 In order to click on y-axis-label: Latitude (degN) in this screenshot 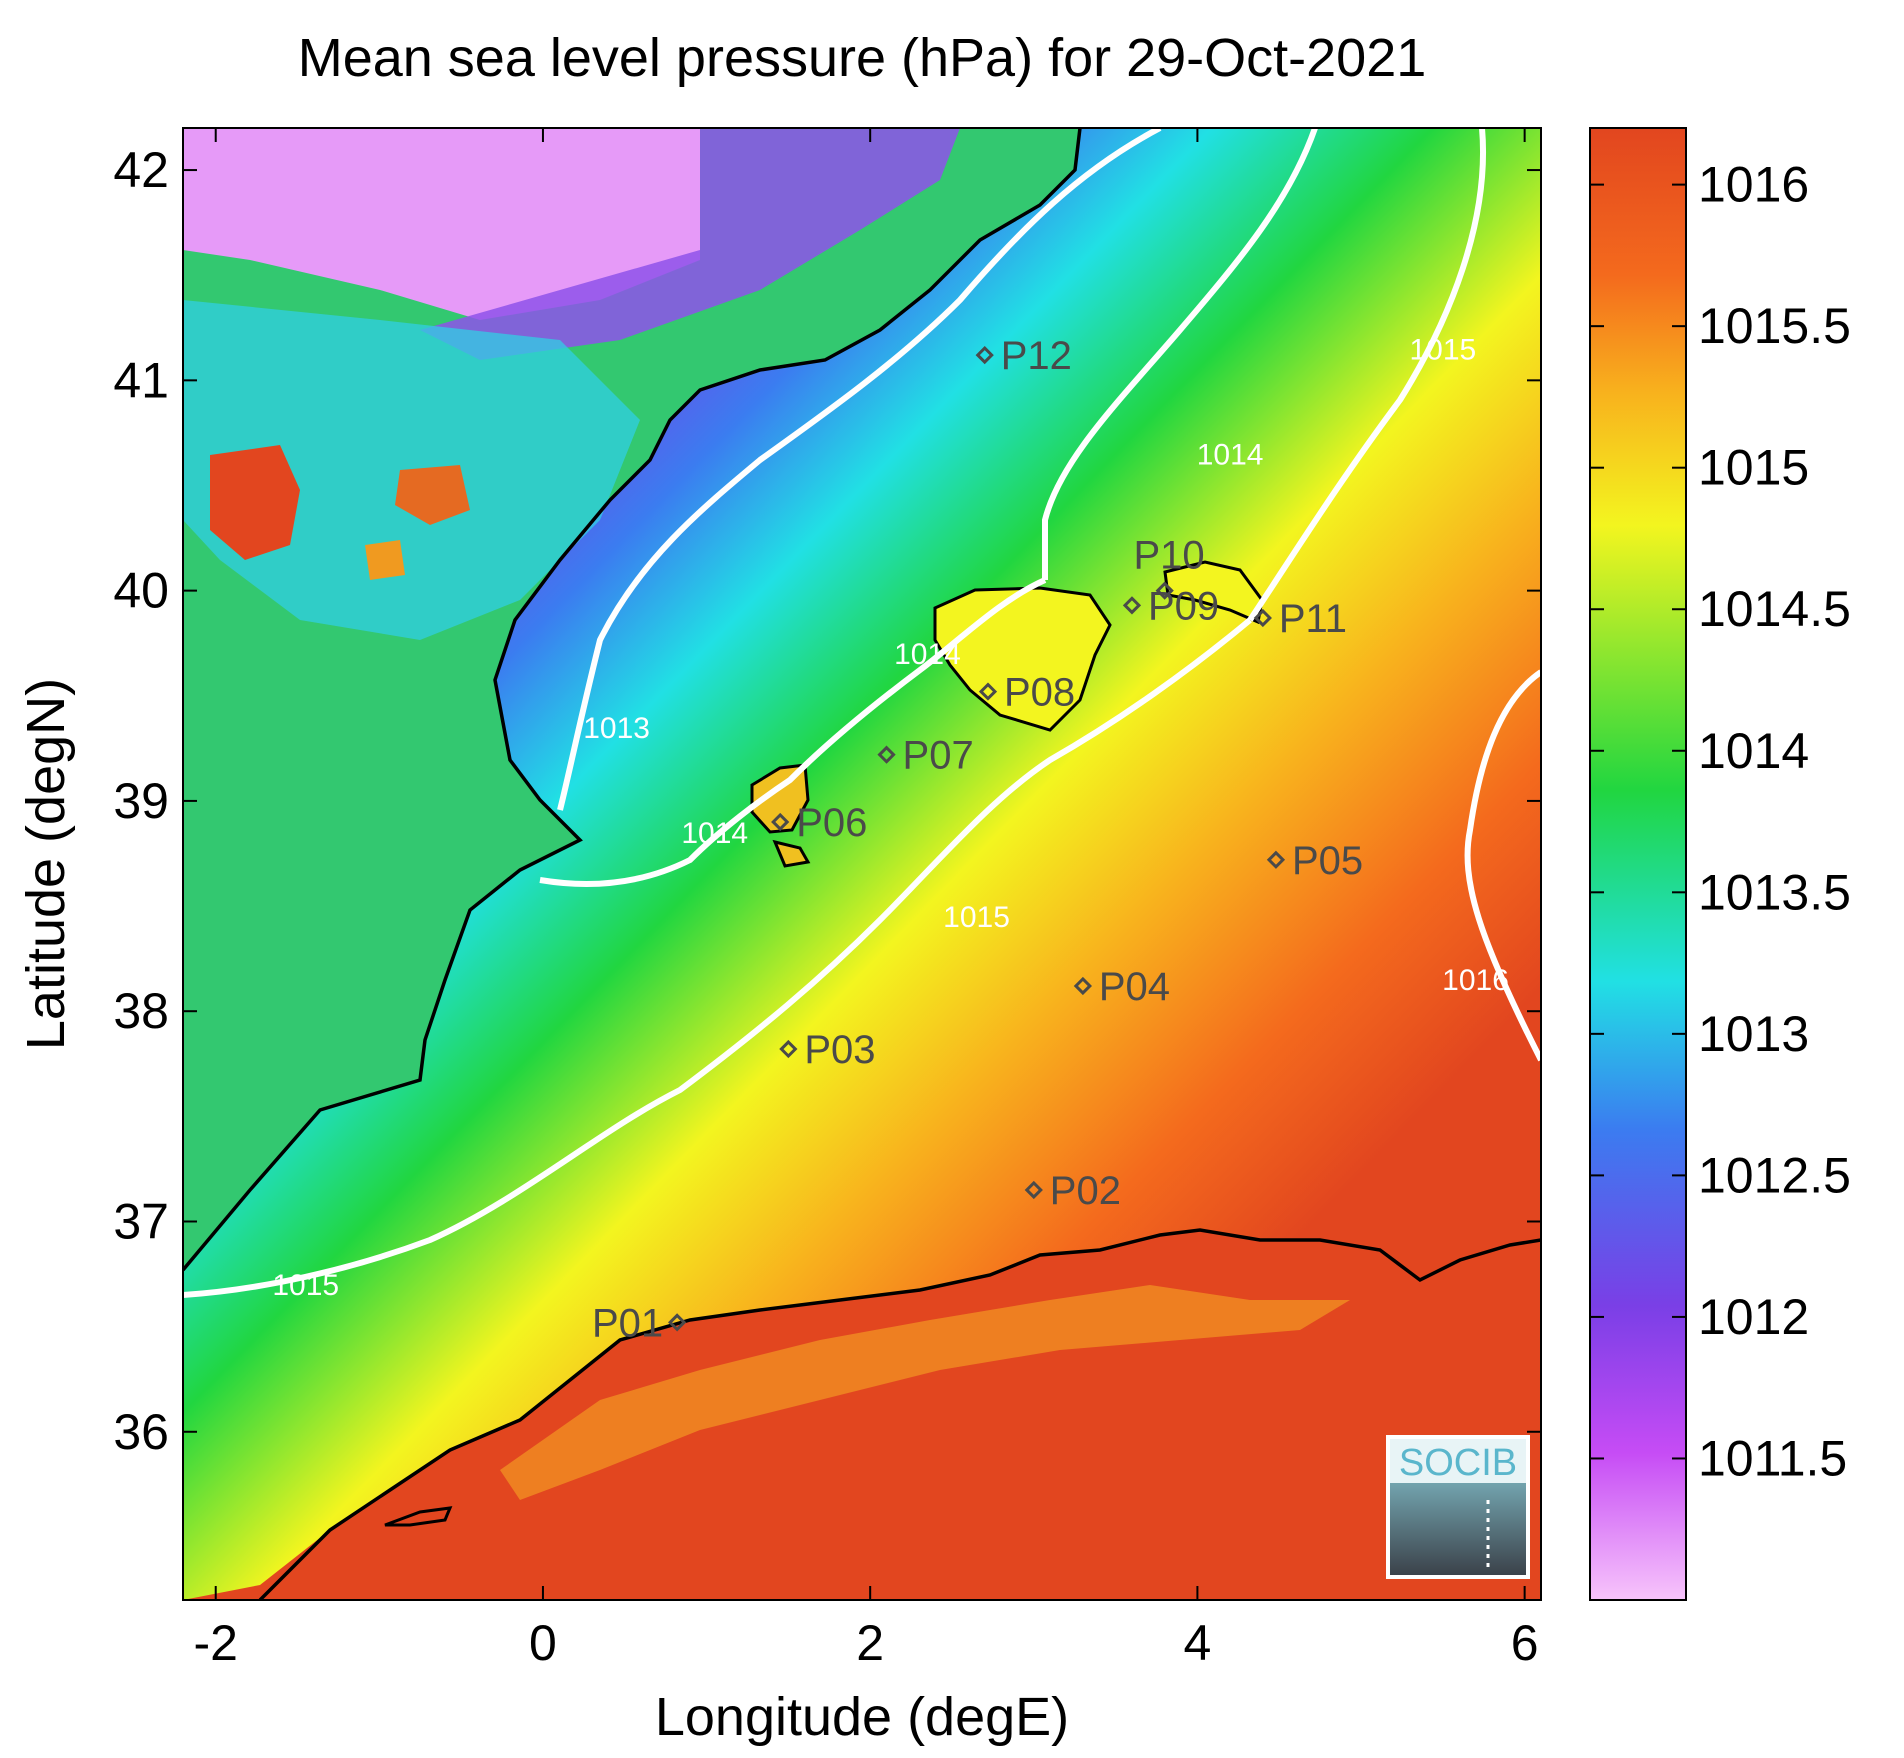, I will do `click(46, 864)`.